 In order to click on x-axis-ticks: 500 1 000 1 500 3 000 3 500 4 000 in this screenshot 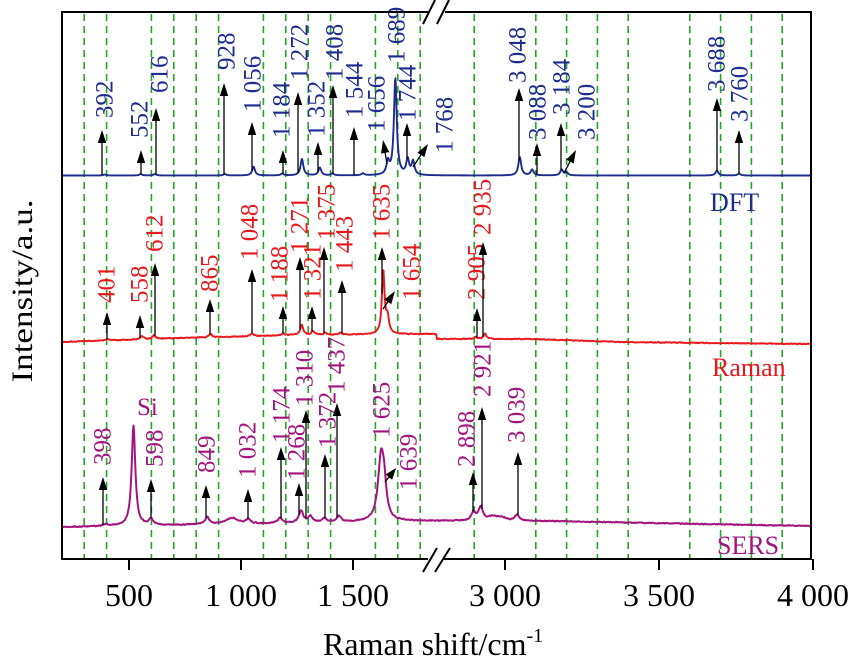, I will do `click(477, 586)`.